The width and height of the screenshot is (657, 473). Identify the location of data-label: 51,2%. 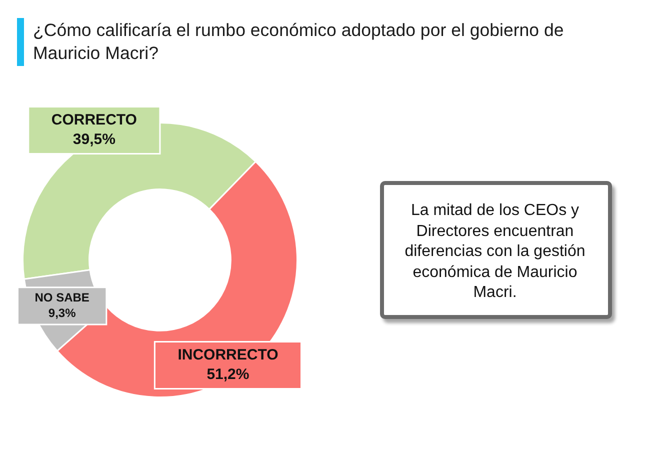
(228, 375).